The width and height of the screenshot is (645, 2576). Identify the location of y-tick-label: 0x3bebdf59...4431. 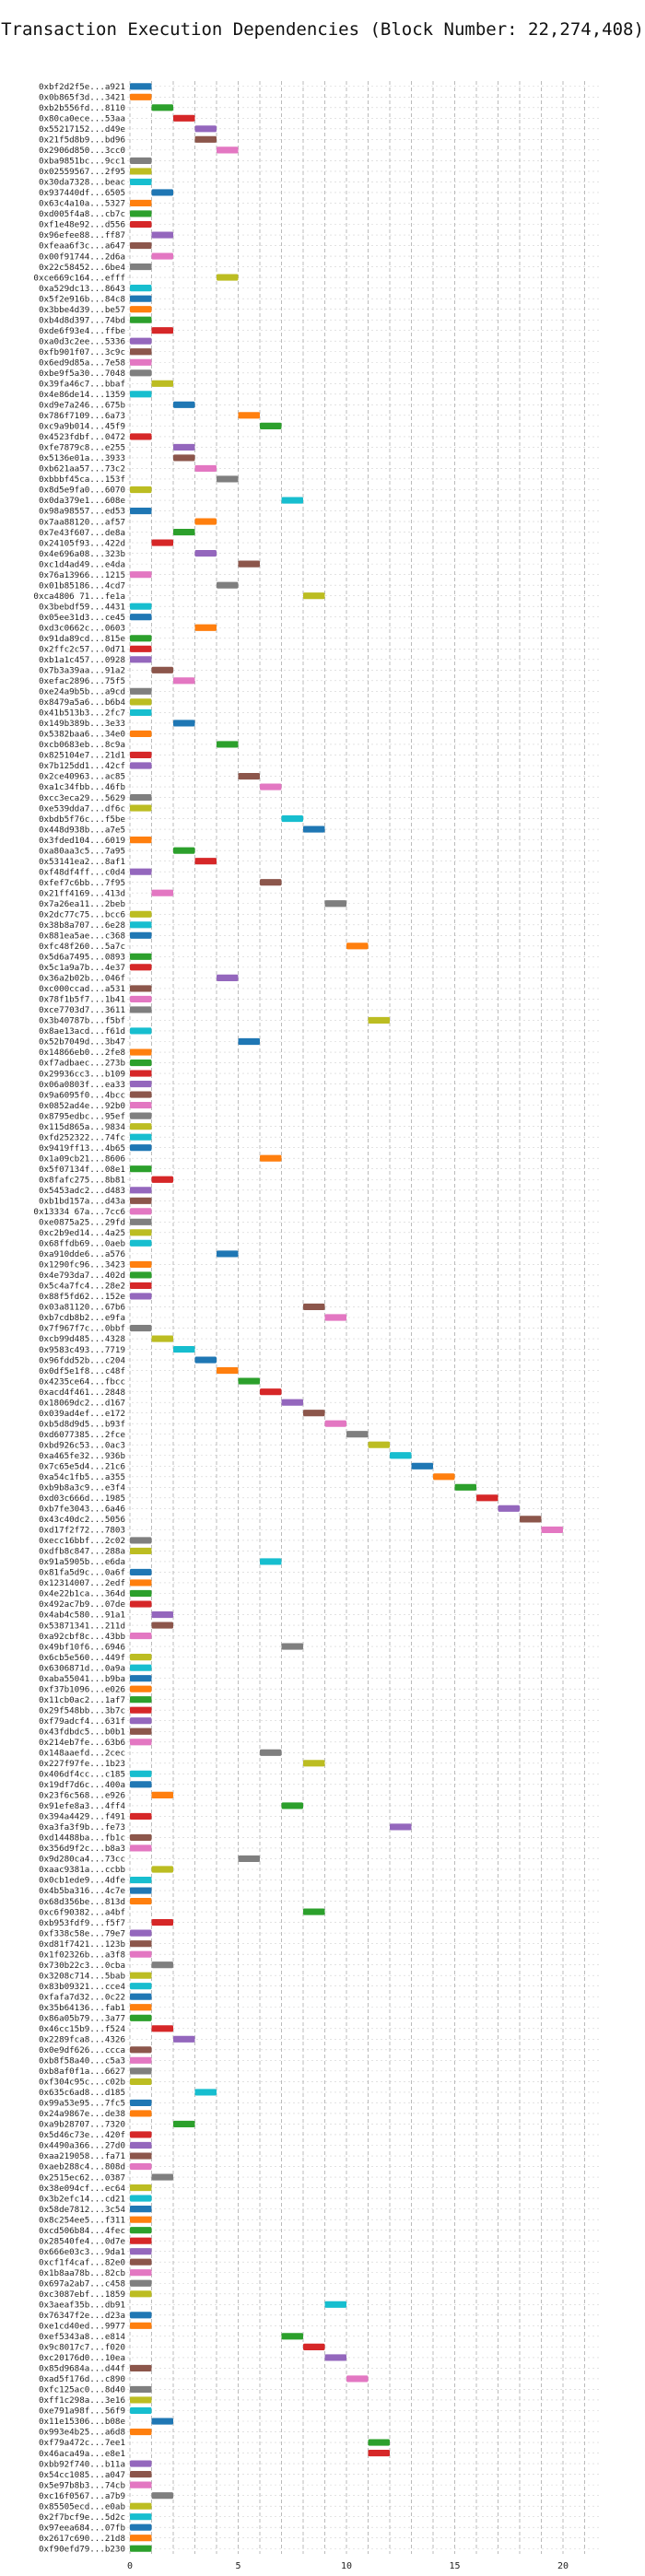
(82, 607).